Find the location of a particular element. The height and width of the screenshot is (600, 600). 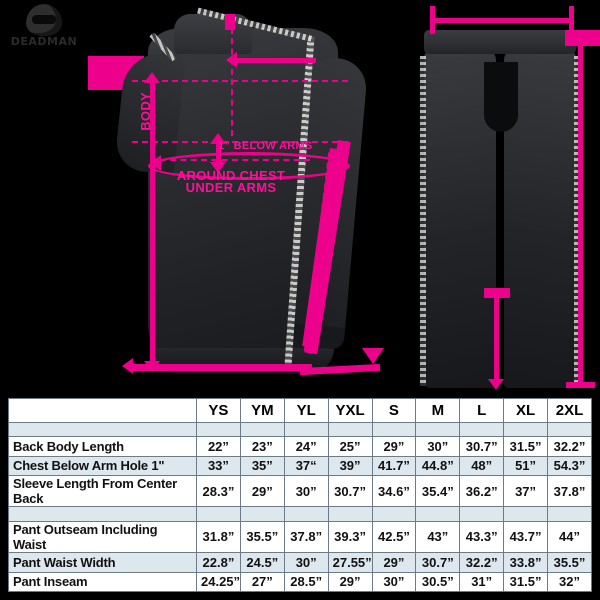

table-spacer-row is located at coordinates (300, 429).